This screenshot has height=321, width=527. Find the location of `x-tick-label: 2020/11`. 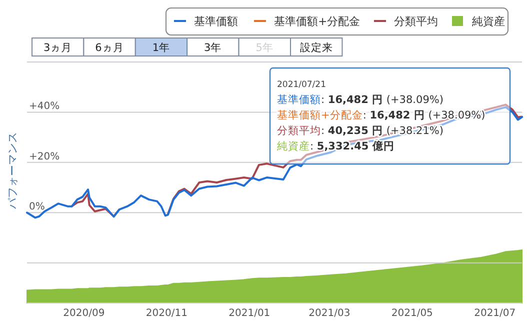

x-tick-label: 2020/11 is located at coordinates (167, 313).